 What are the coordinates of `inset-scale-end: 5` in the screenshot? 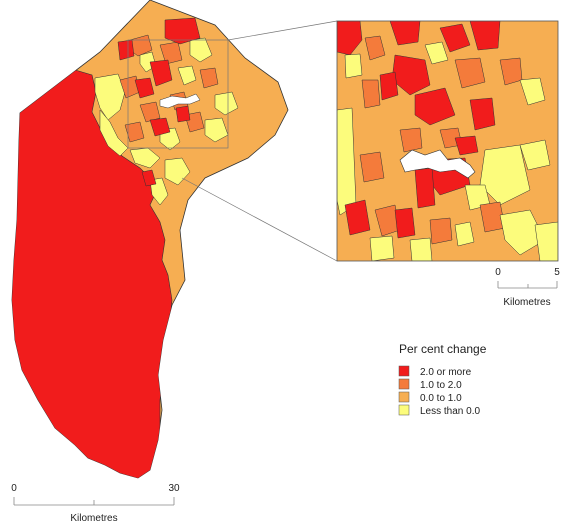 It's located at (557, 272).